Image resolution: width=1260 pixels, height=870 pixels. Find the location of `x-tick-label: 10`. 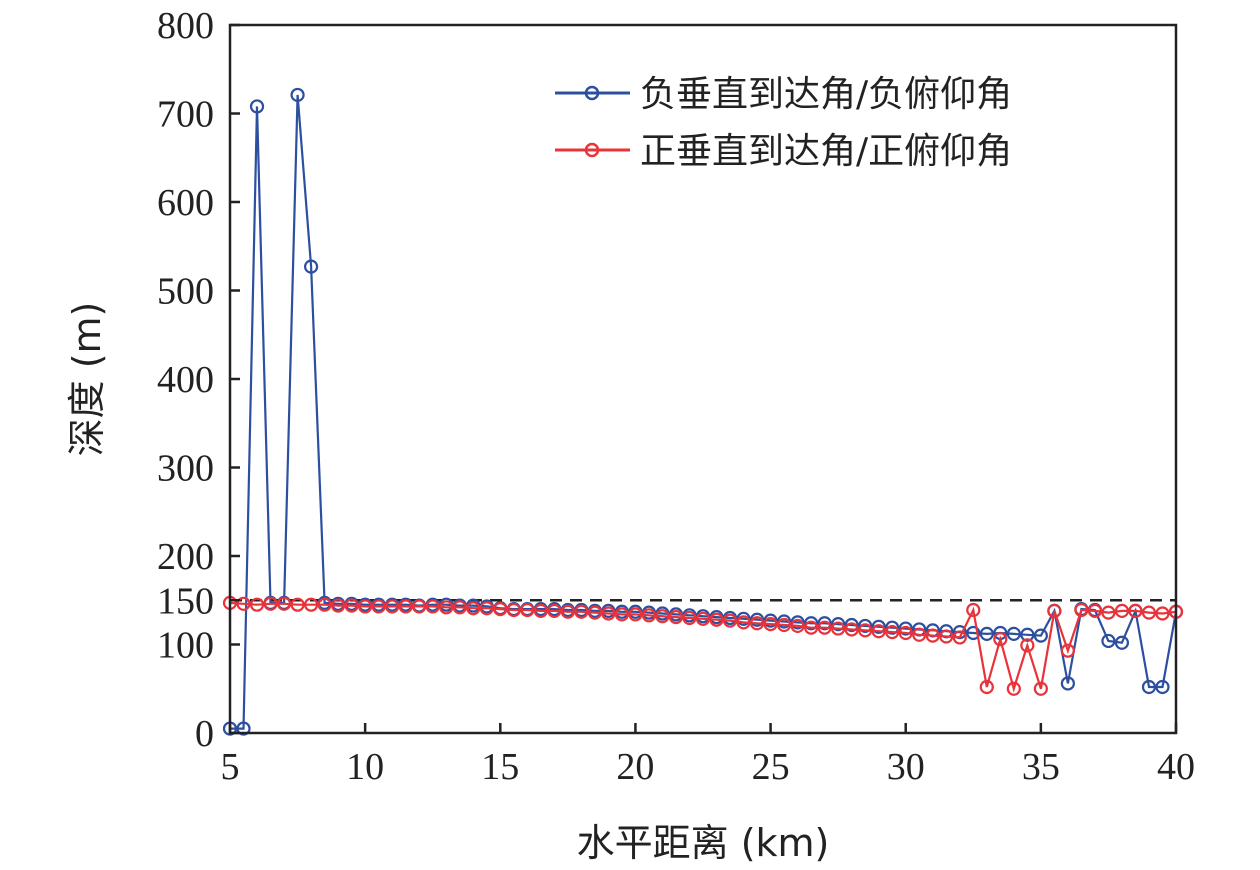

x-tick-label: 10 is located at coordinates (365, 767).